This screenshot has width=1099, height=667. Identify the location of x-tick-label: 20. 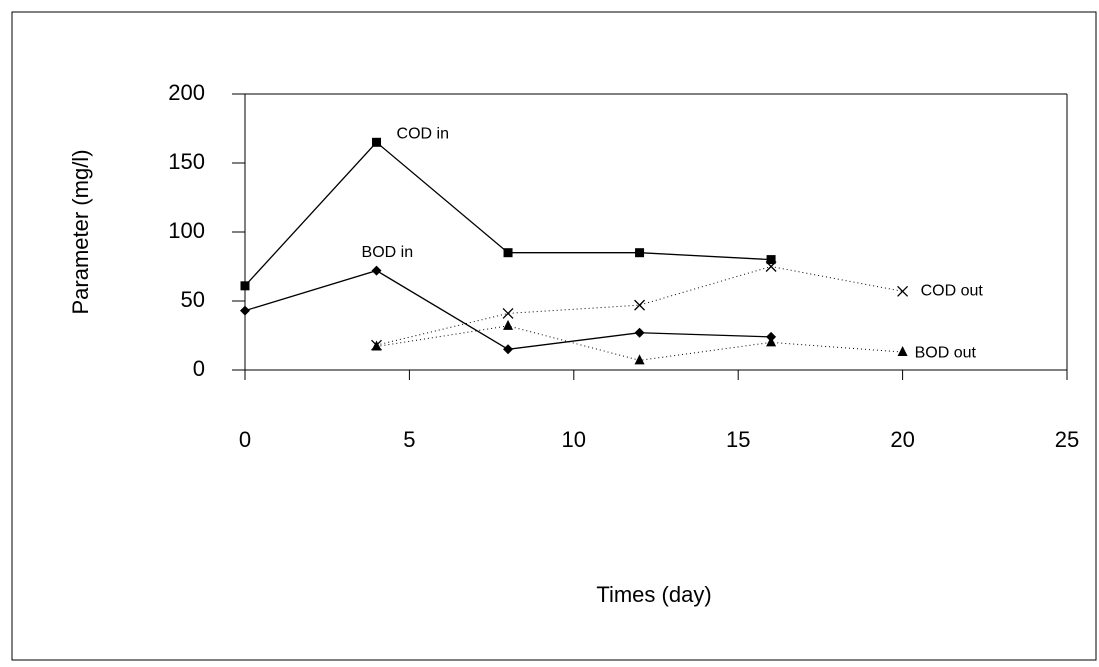
(902, 439).